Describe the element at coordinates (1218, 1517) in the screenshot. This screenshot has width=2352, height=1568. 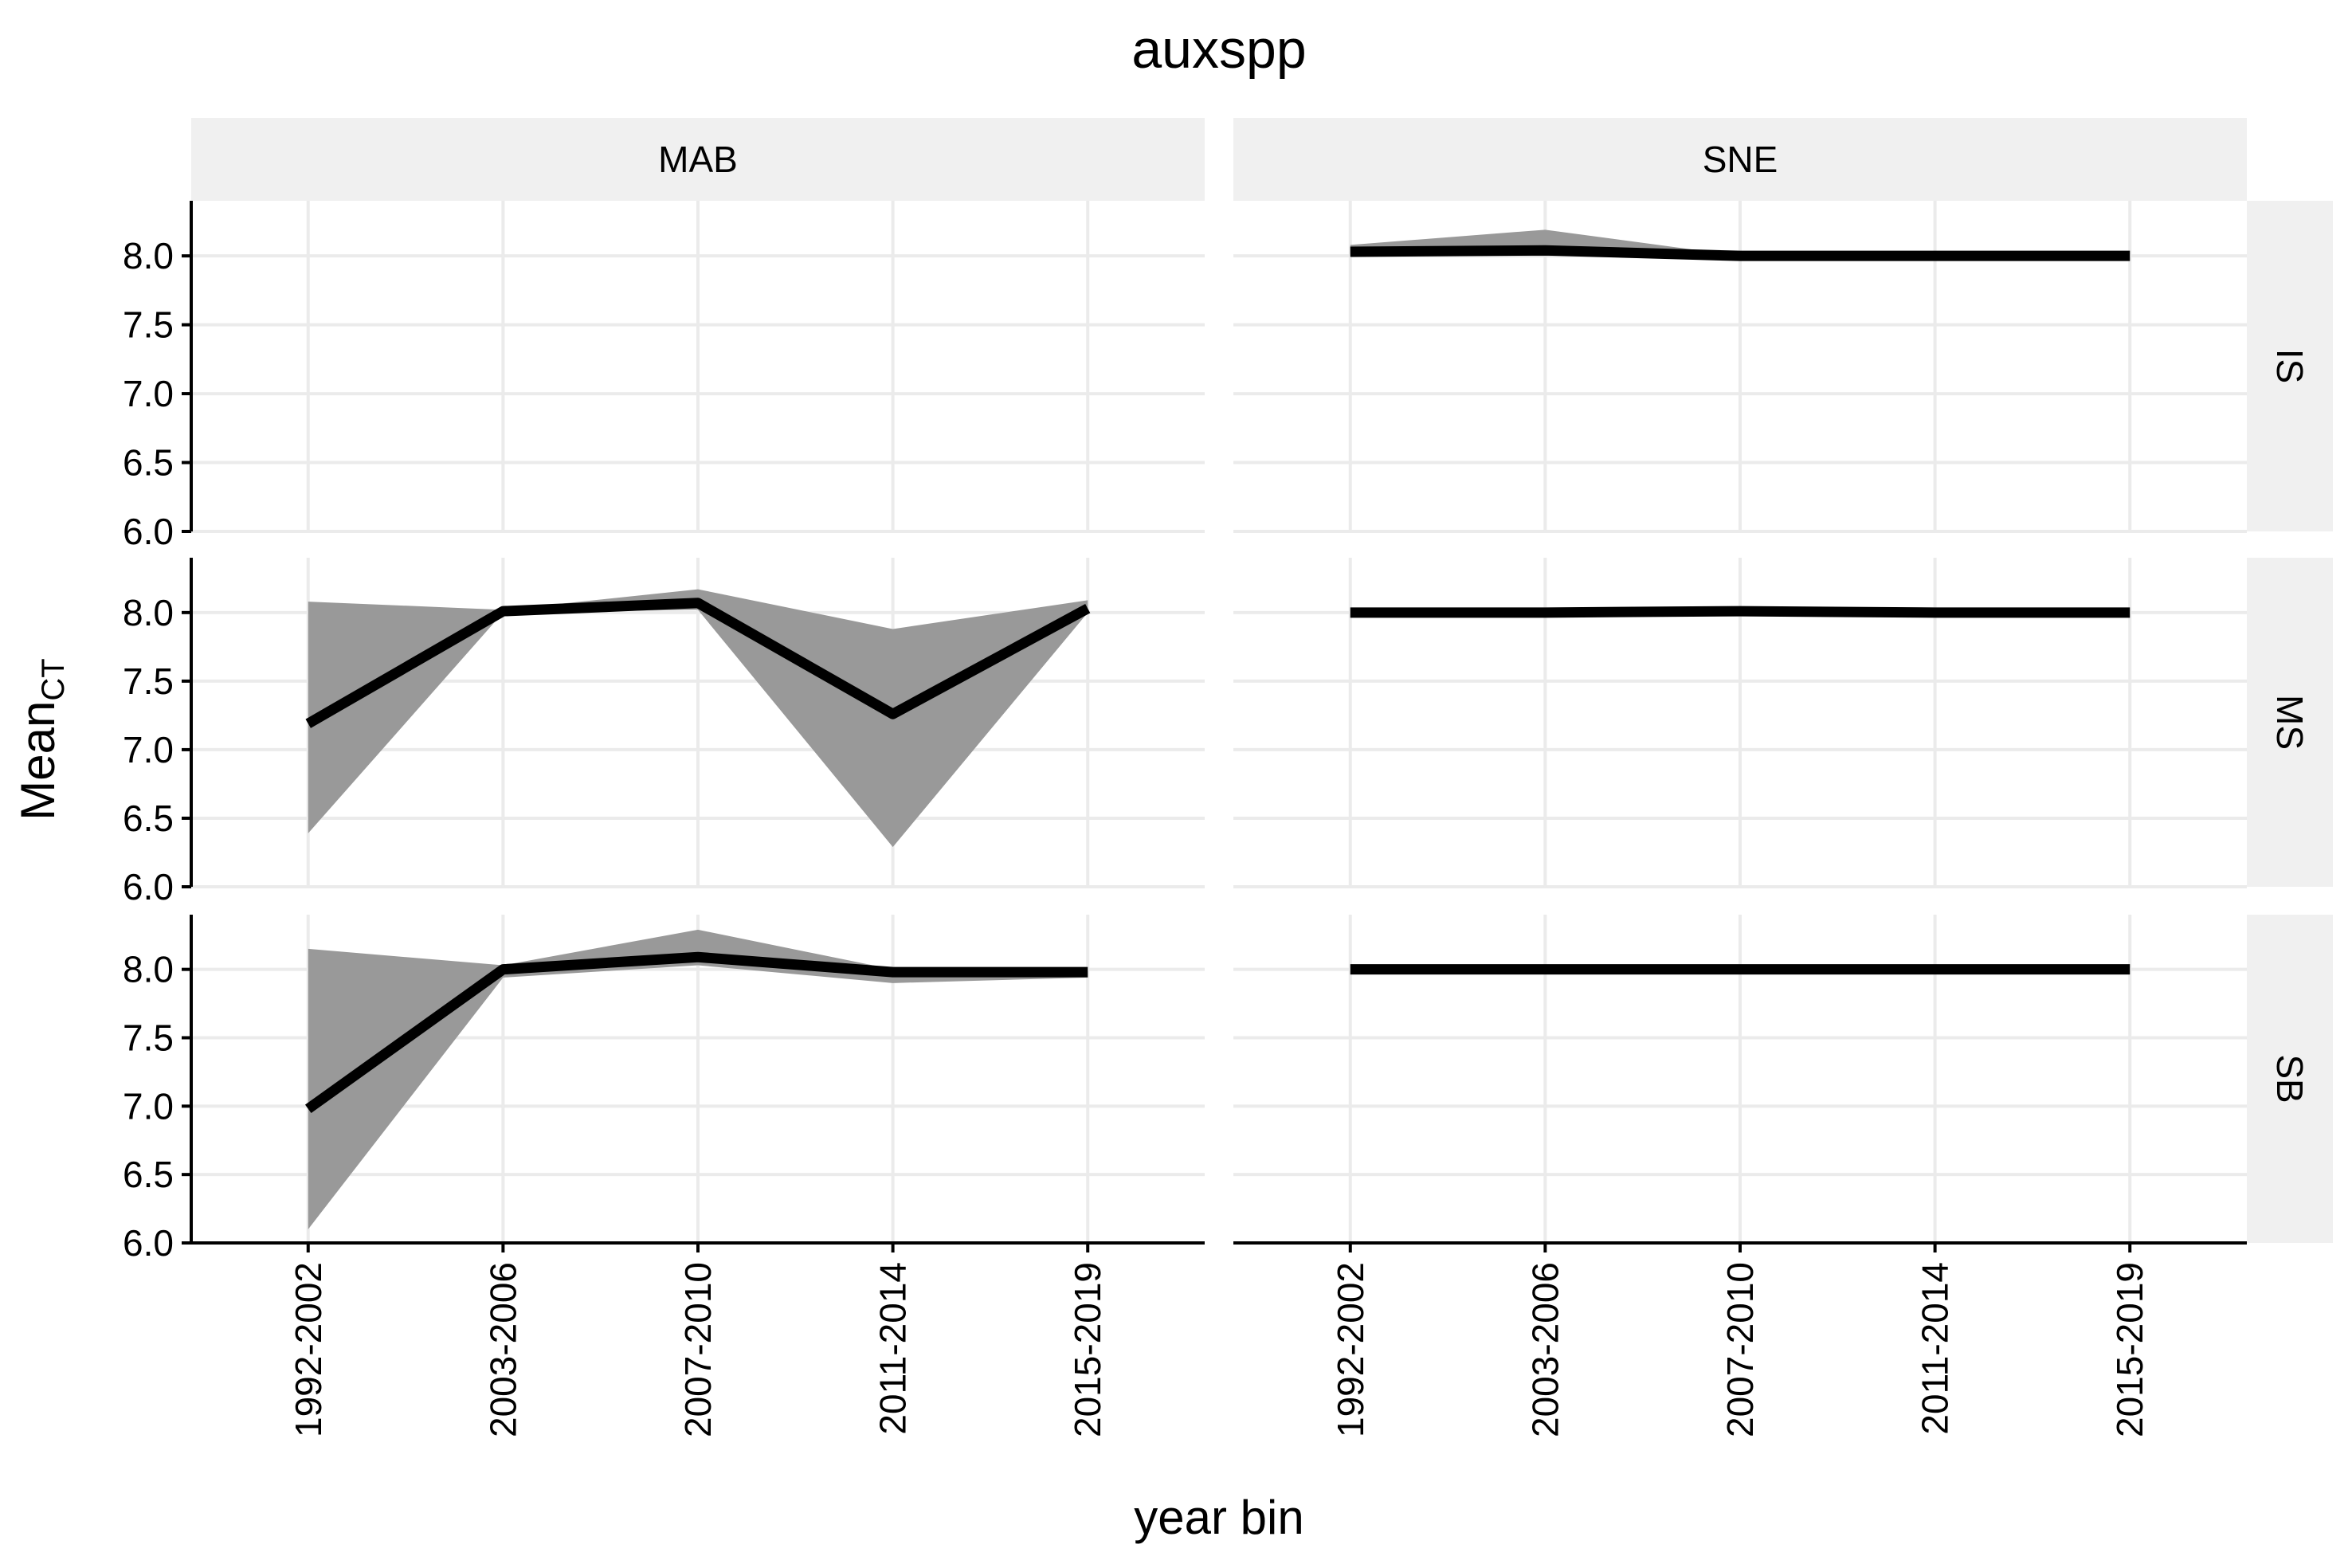
I see `x-axis-title: year bin` at that location.